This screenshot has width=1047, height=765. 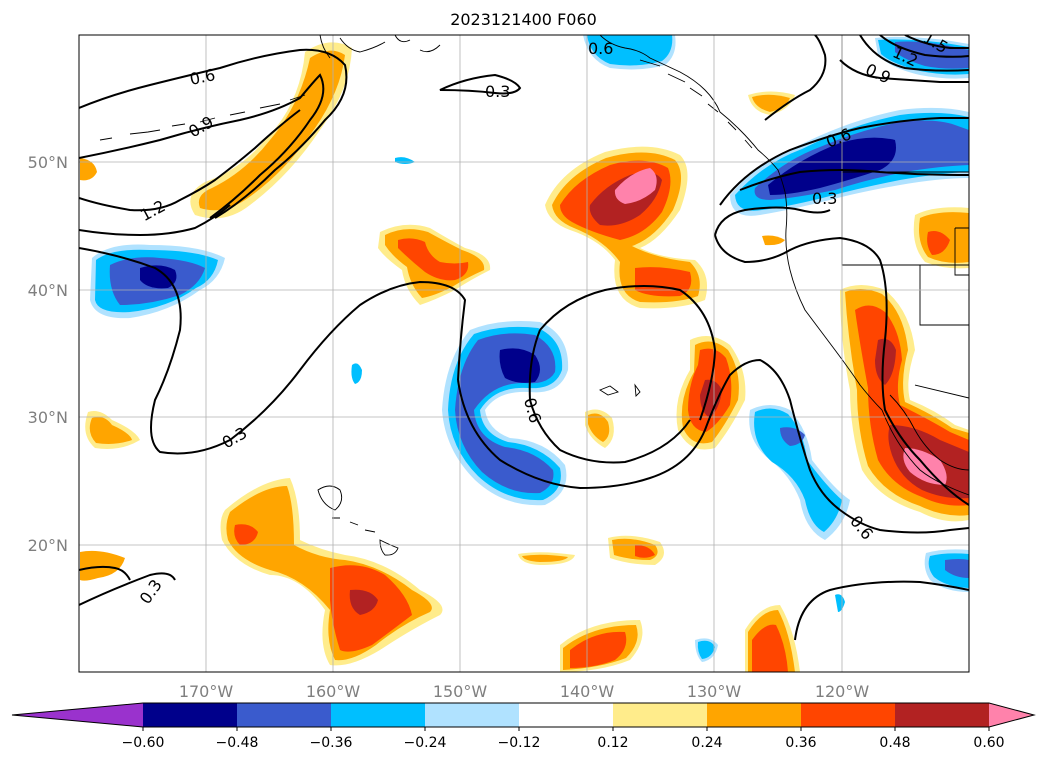 What do you see at coordinates (331, 743) in the screenshot?
I see `colorbar-tick-label: −0.36` at bounding box center [331, 743].